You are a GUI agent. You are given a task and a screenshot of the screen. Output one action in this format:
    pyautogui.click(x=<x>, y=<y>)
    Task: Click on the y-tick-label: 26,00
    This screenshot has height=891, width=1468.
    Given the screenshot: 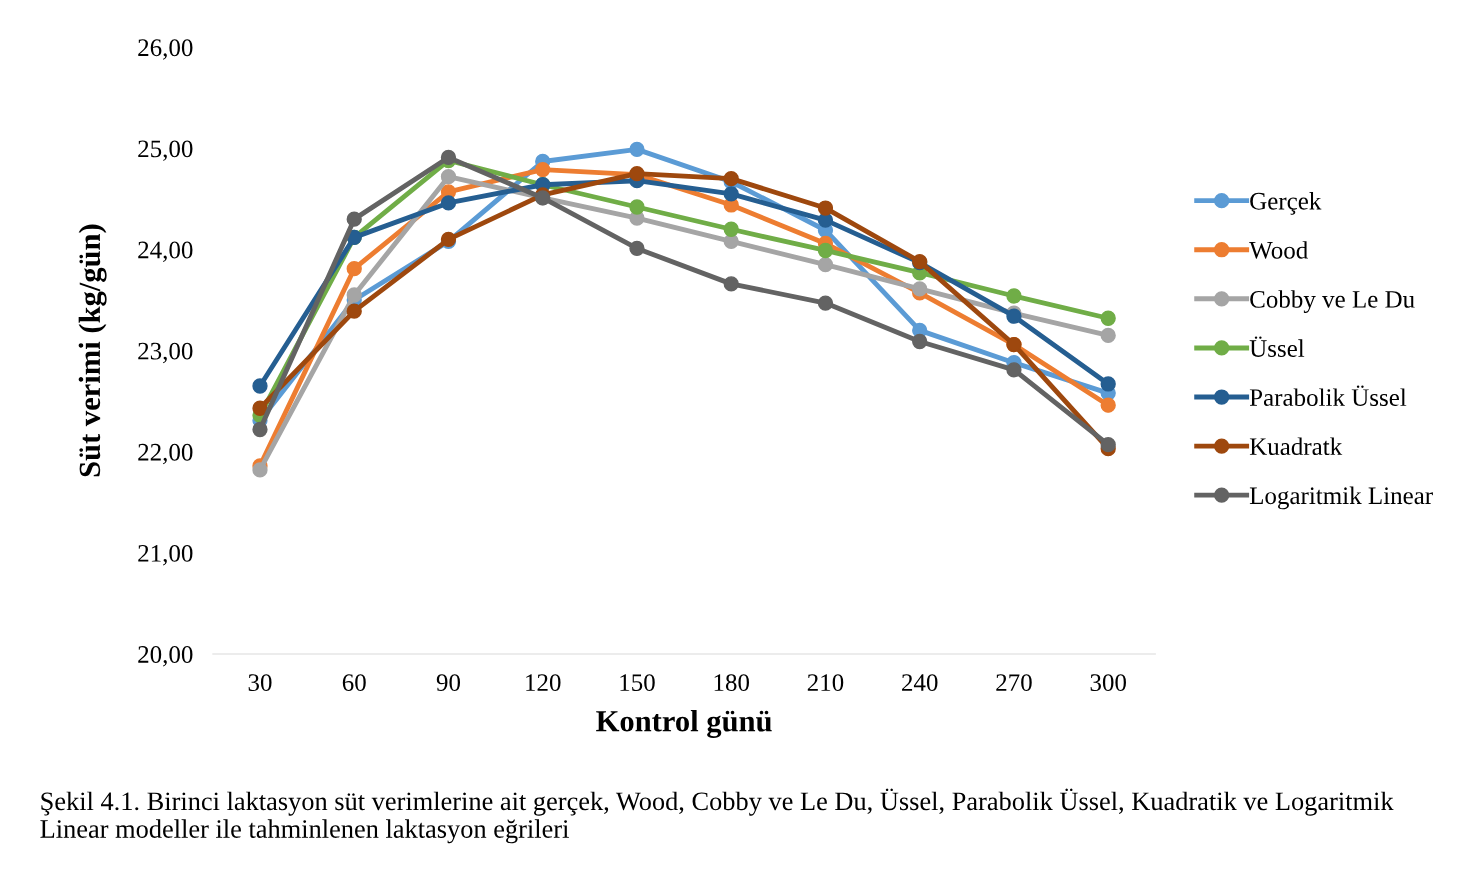 What is the action you would take?
    pyautogui.click(x=165, y=49)
    